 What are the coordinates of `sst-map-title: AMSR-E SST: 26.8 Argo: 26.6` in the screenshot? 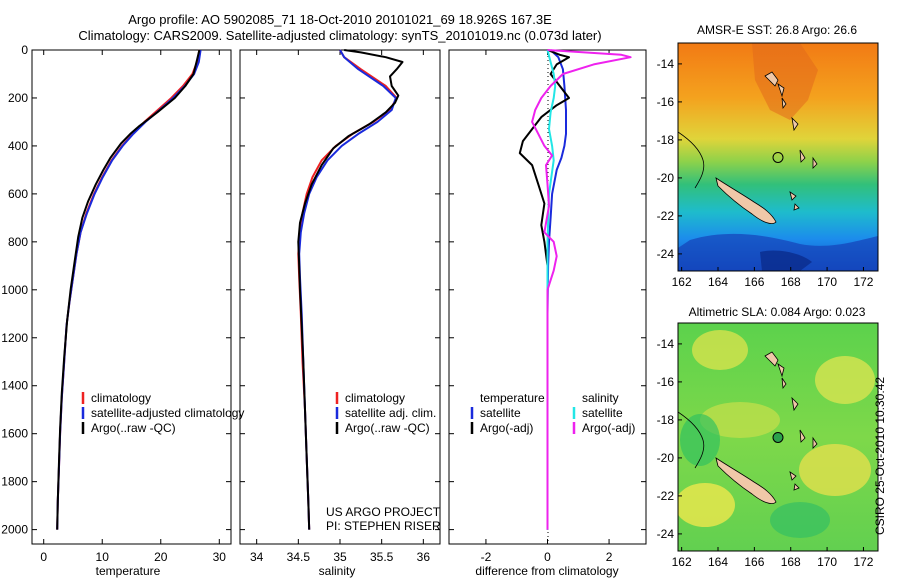 It's located at (777, 30).